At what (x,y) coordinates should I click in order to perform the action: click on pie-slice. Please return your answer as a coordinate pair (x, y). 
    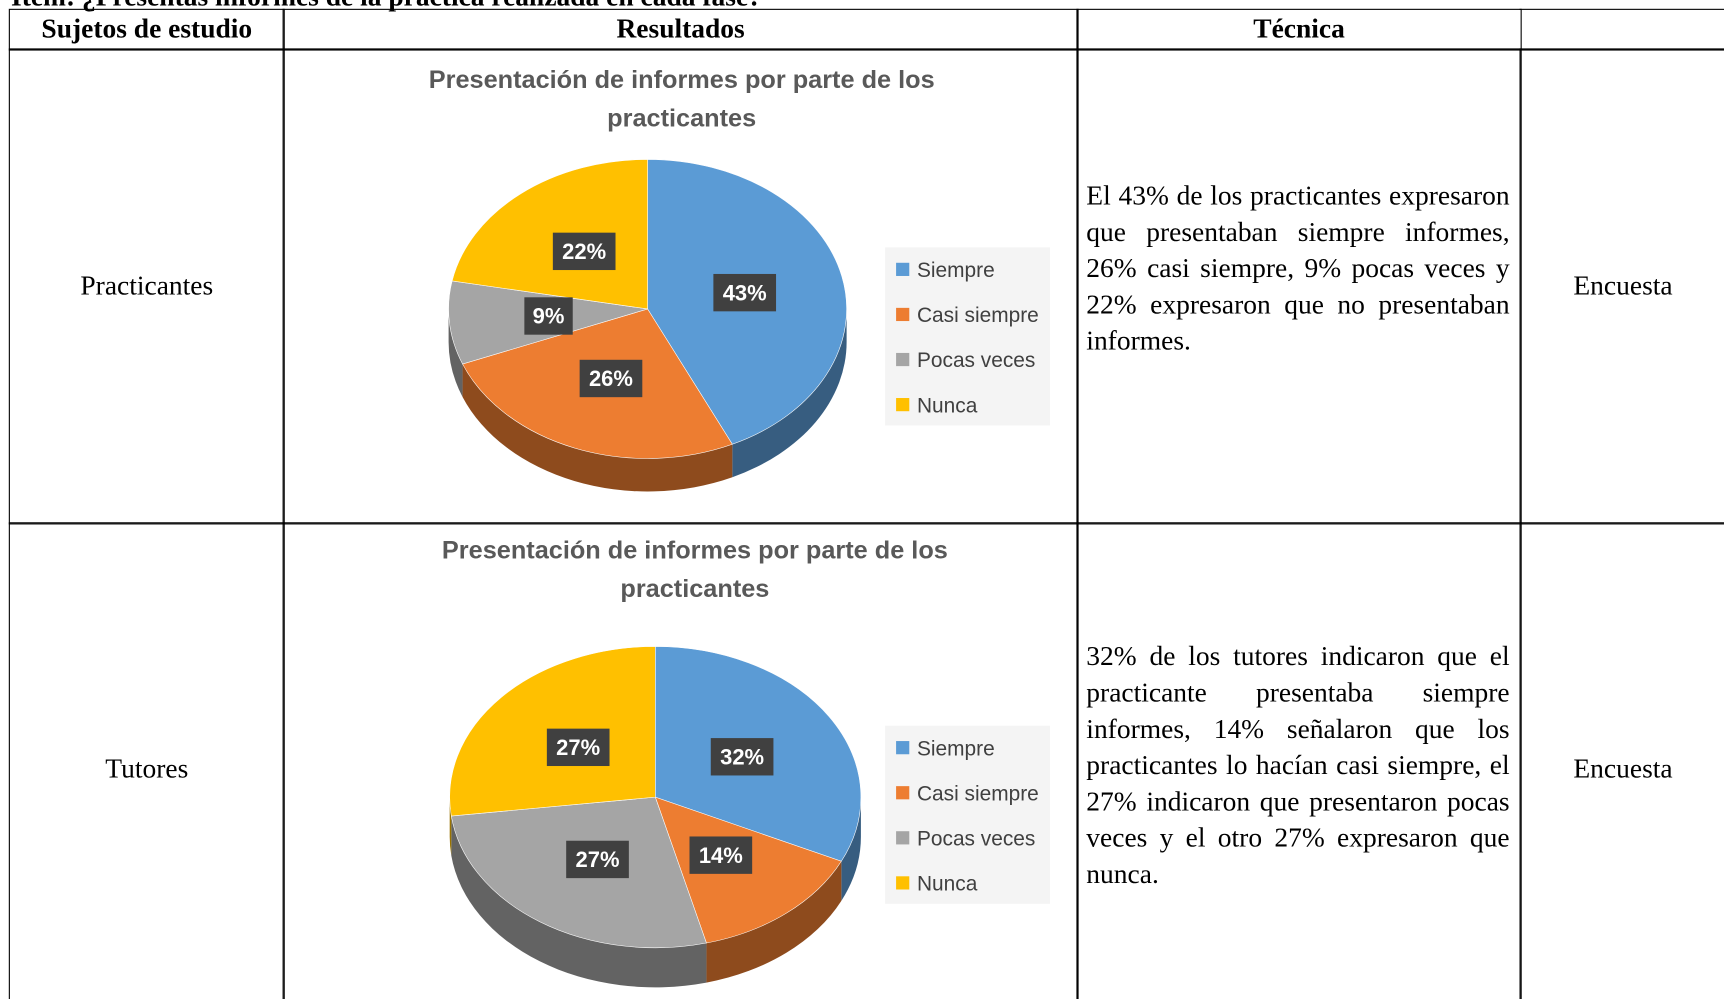
    Looking at the image, I should click on (549, 234).